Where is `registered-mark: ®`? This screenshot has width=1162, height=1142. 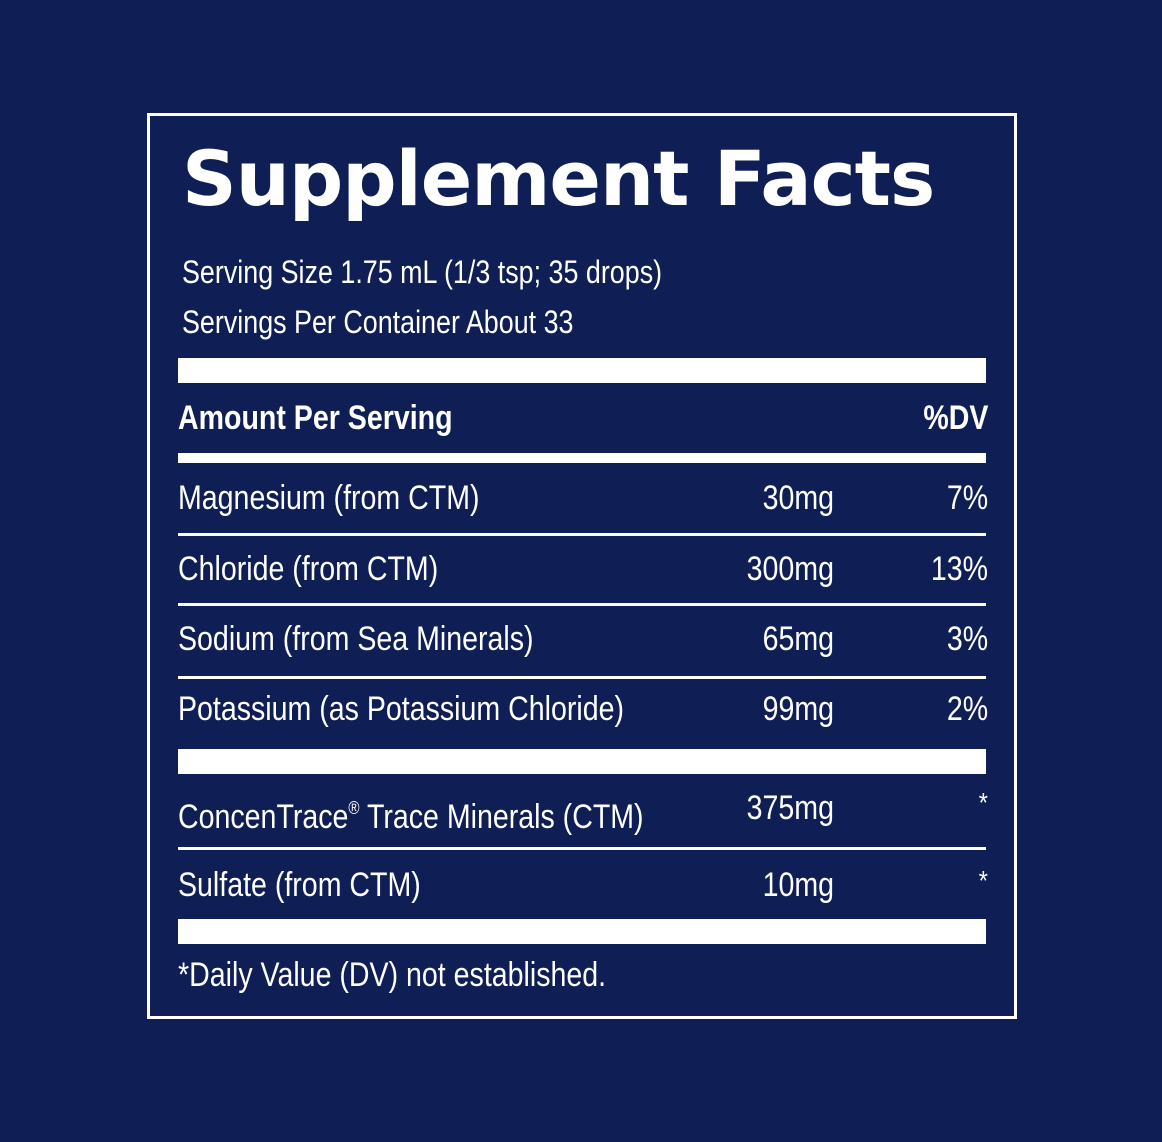 registered-mark: ® is located at coordinates (354, 808).